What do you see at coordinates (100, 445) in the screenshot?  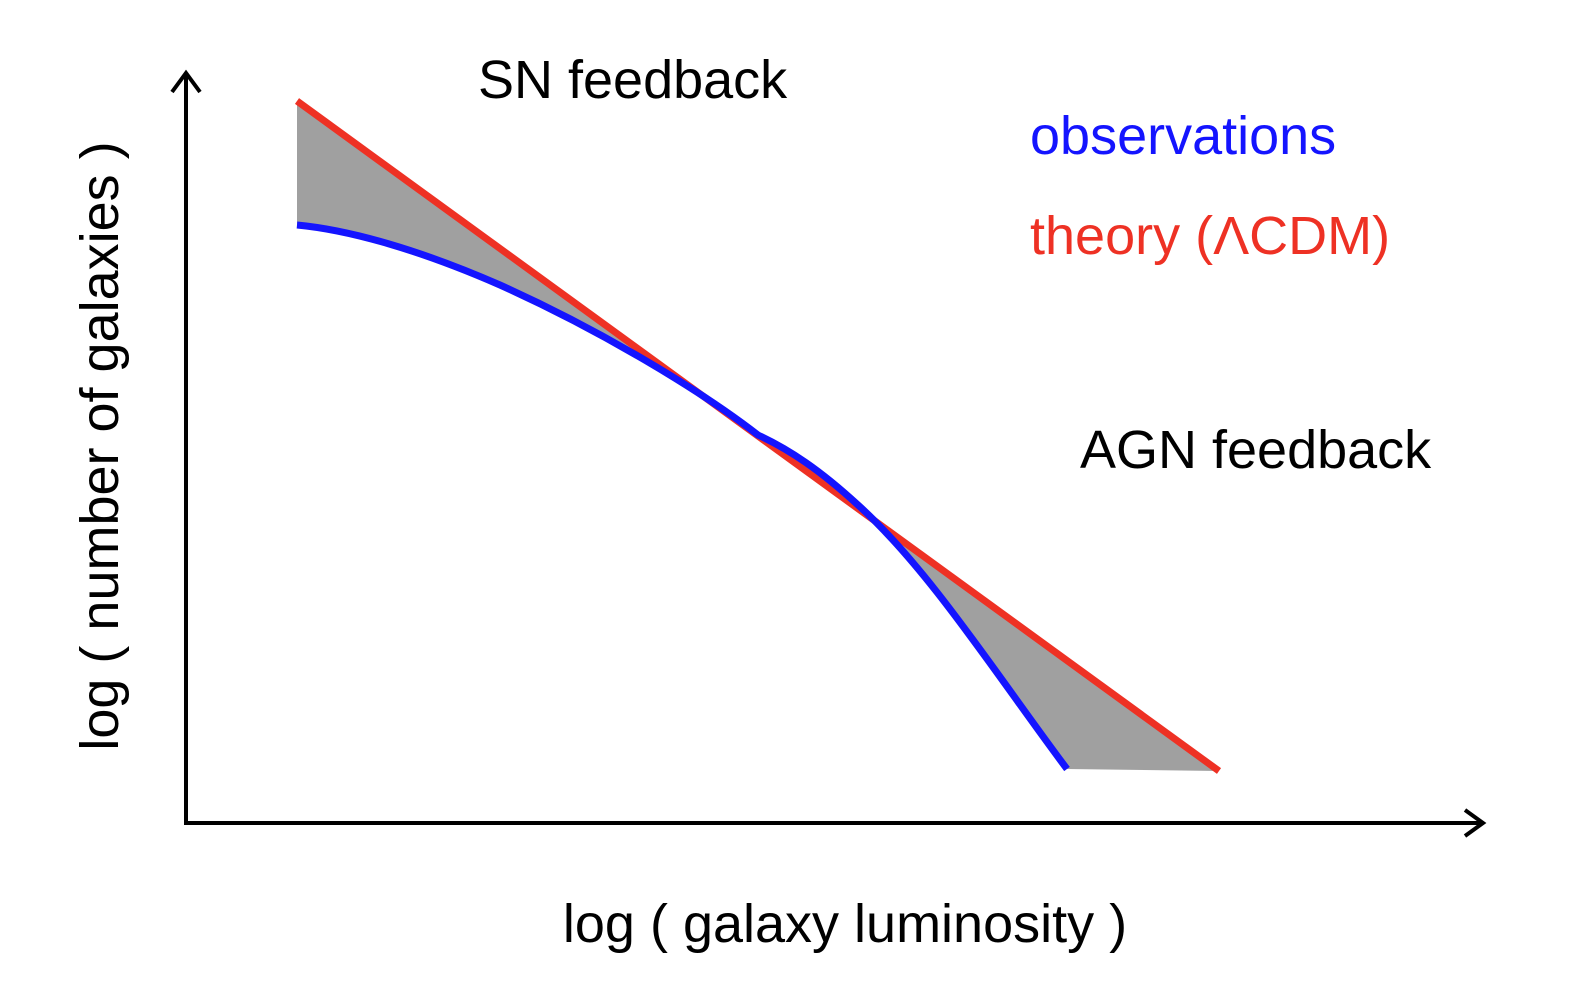 I see `y-axis-label: log ( number of galaxies )` at bounding box center [100, 445].